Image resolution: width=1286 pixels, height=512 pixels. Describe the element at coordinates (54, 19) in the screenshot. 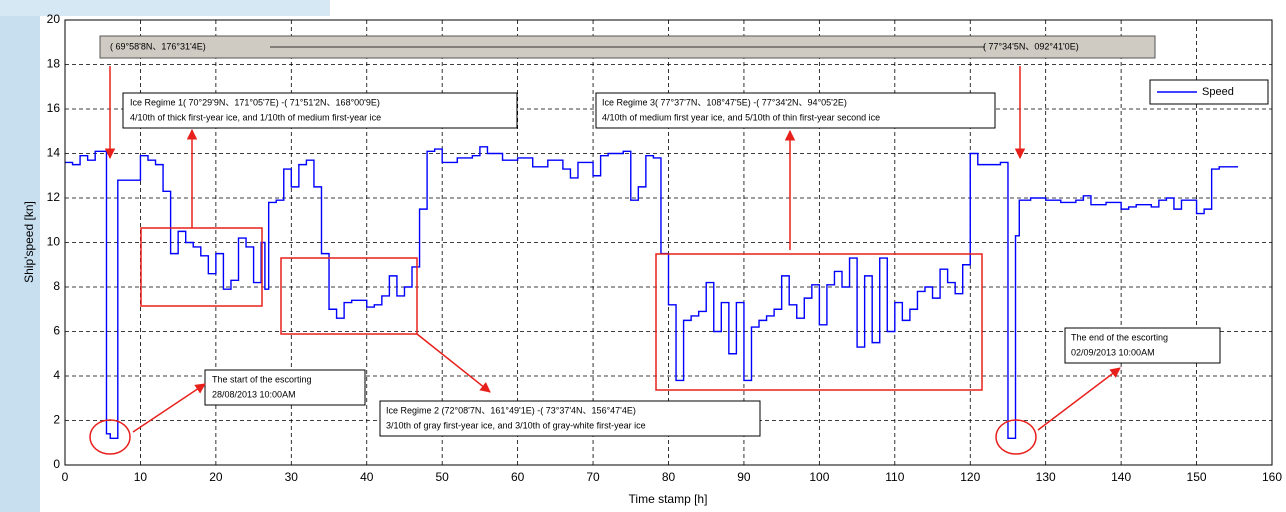

I see `y-tick-label: 20` at that location.